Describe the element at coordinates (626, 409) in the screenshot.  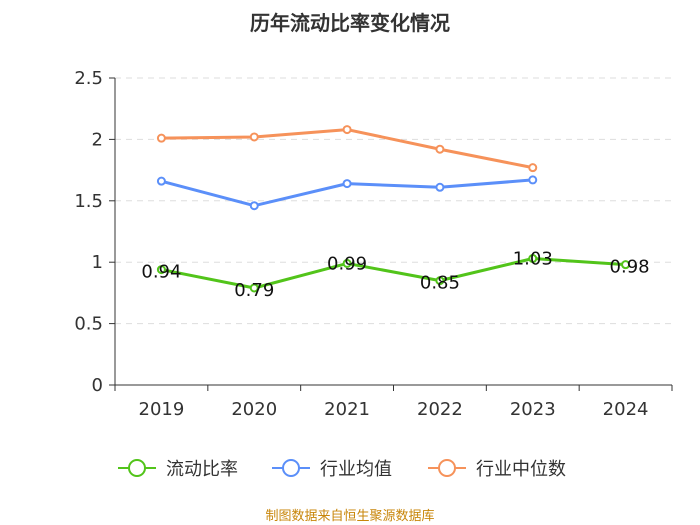
I see `x-tick-label-2024: 2024` at that location.